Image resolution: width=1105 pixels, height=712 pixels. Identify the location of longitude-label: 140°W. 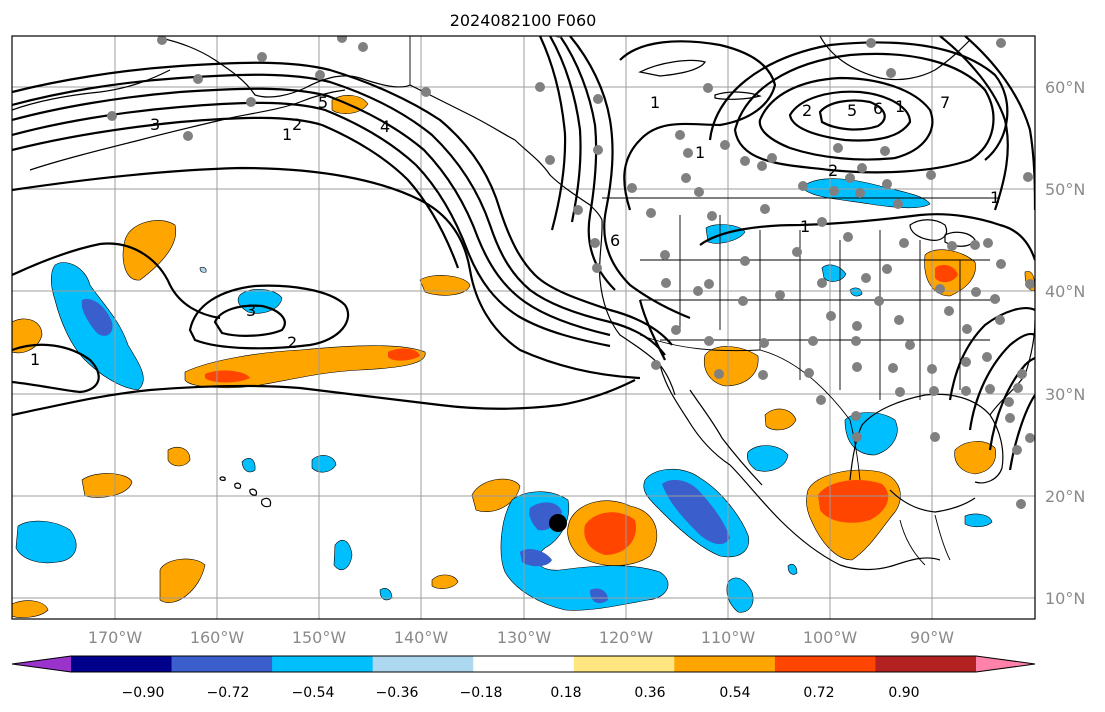
(421, 637).